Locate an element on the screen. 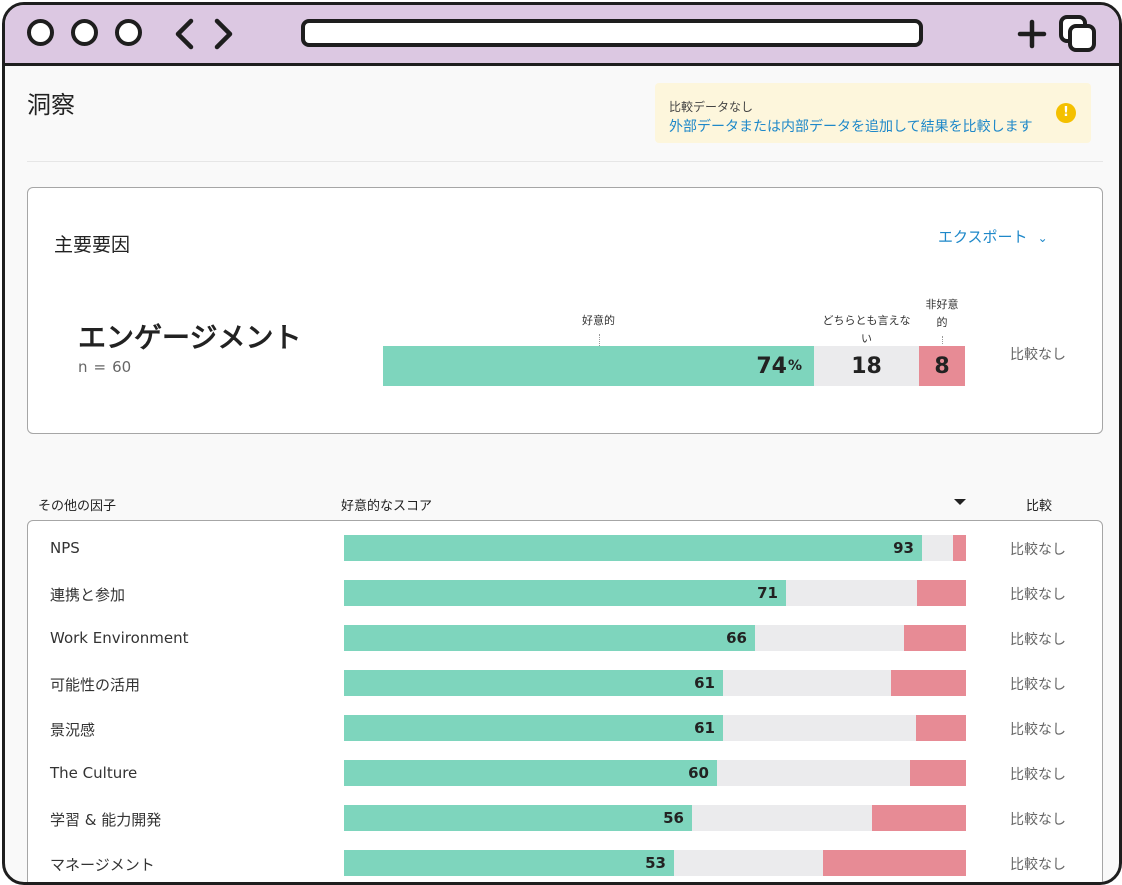 This screenshot has height=885, width=1122. favorable-score-value: 56 is located at coordinates (673, 818).